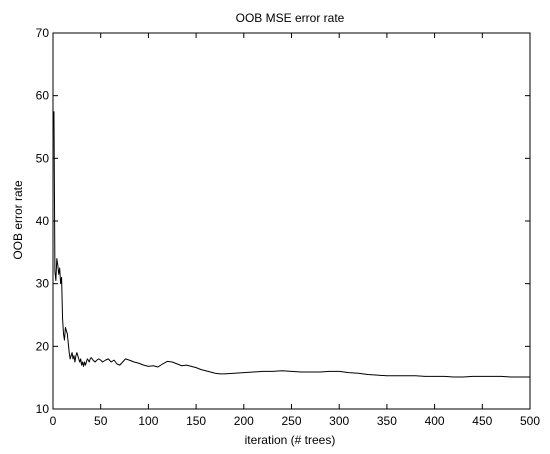 This screenshot has height=454, width=550. Describe the element at coordinates (43, 33) in the screenshot. I see `y-tick-label: 70` at that location.